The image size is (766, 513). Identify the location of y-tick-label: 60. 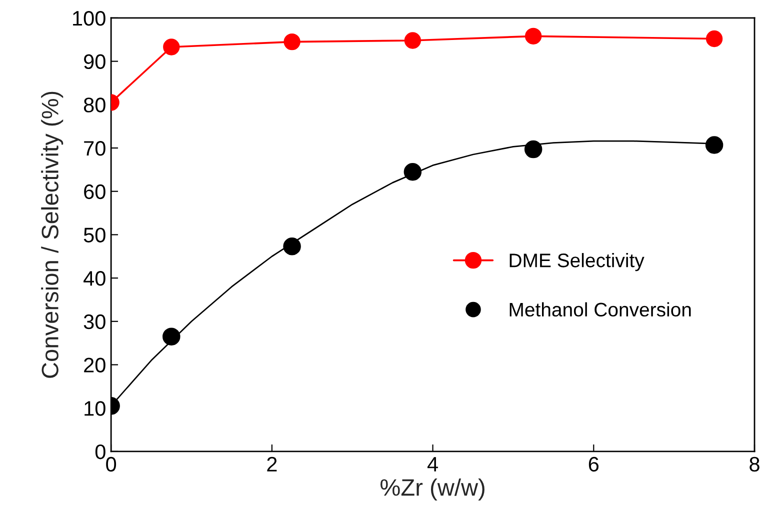
(95, 192).